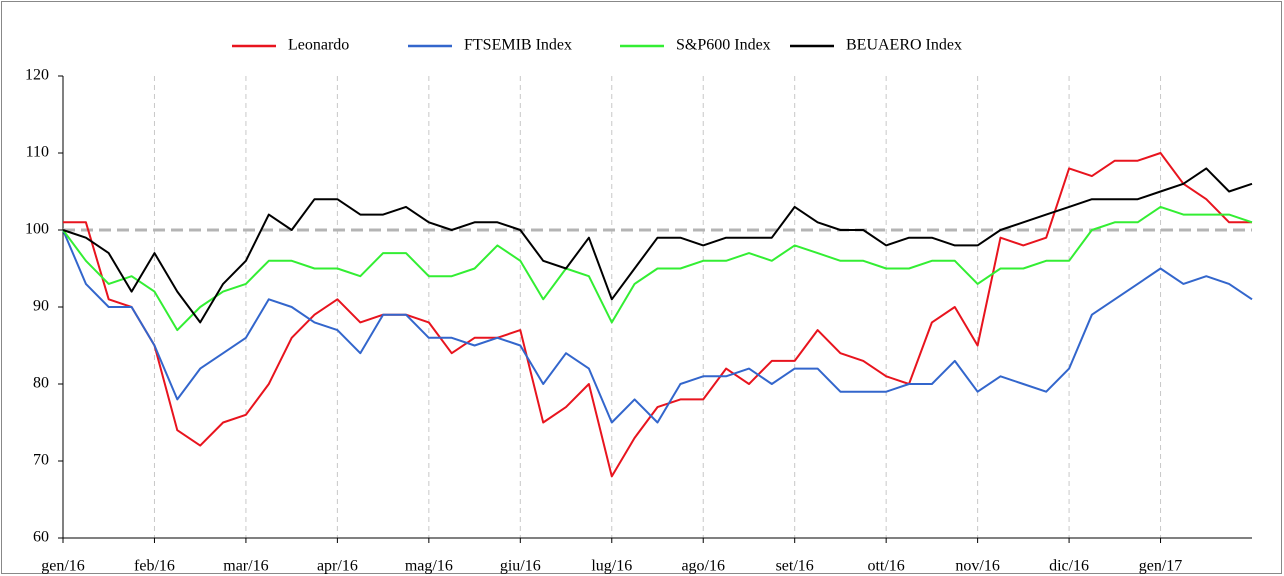  I want to click on x-tick-label: mag/16, so click(429, 566).